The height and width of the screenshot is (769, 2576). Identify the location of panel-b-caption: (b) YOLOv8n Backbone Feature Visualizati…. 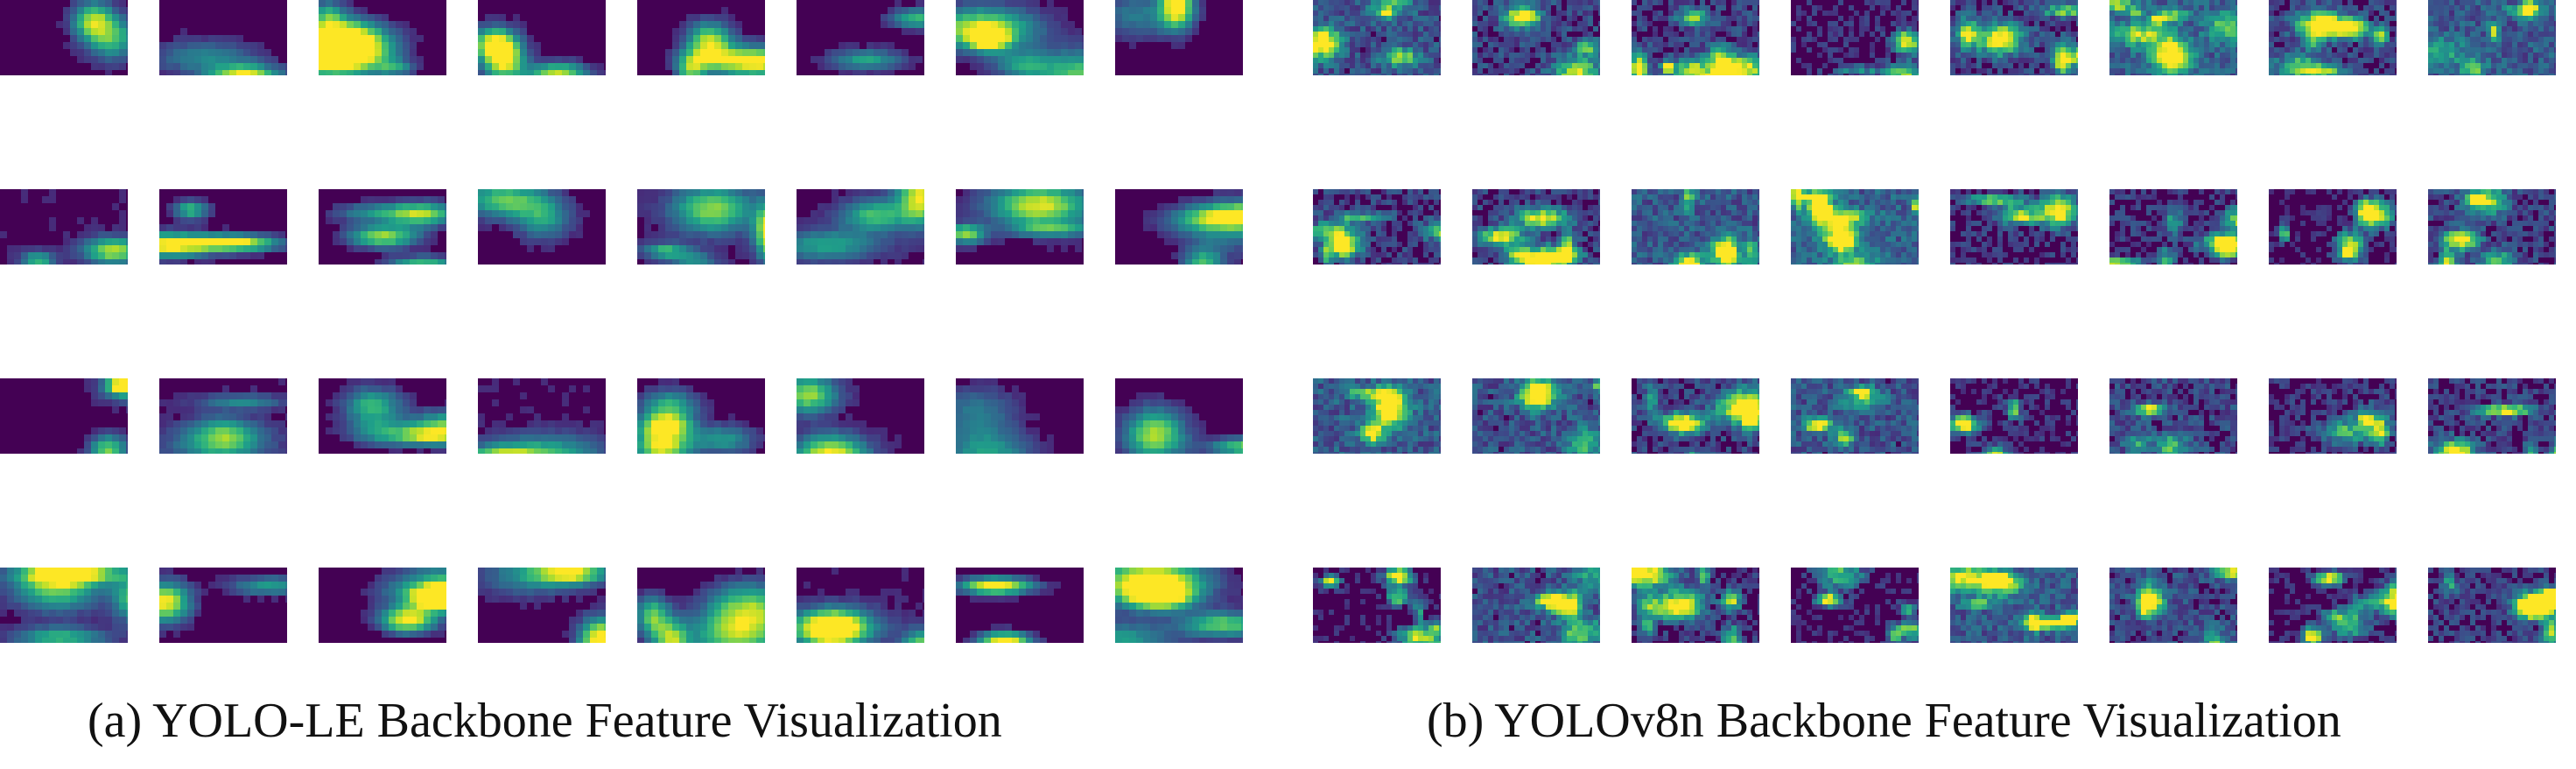
(1884, 720).